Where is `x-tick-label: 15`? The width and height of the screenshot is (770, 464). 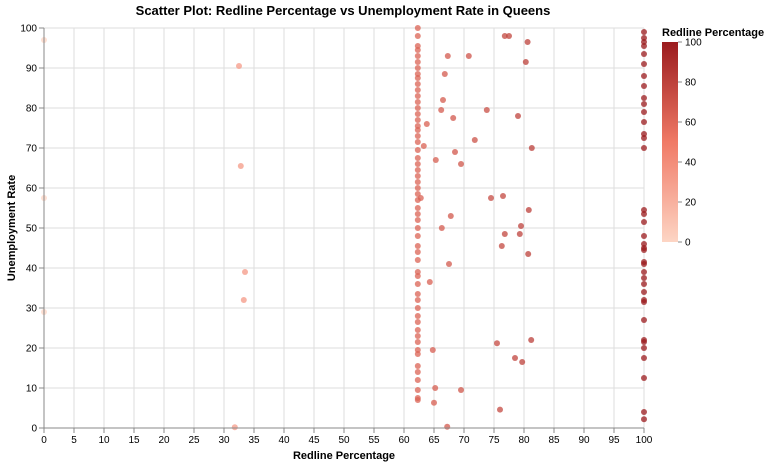
x-tick-label: 15 is located at coordinates (134, 440).